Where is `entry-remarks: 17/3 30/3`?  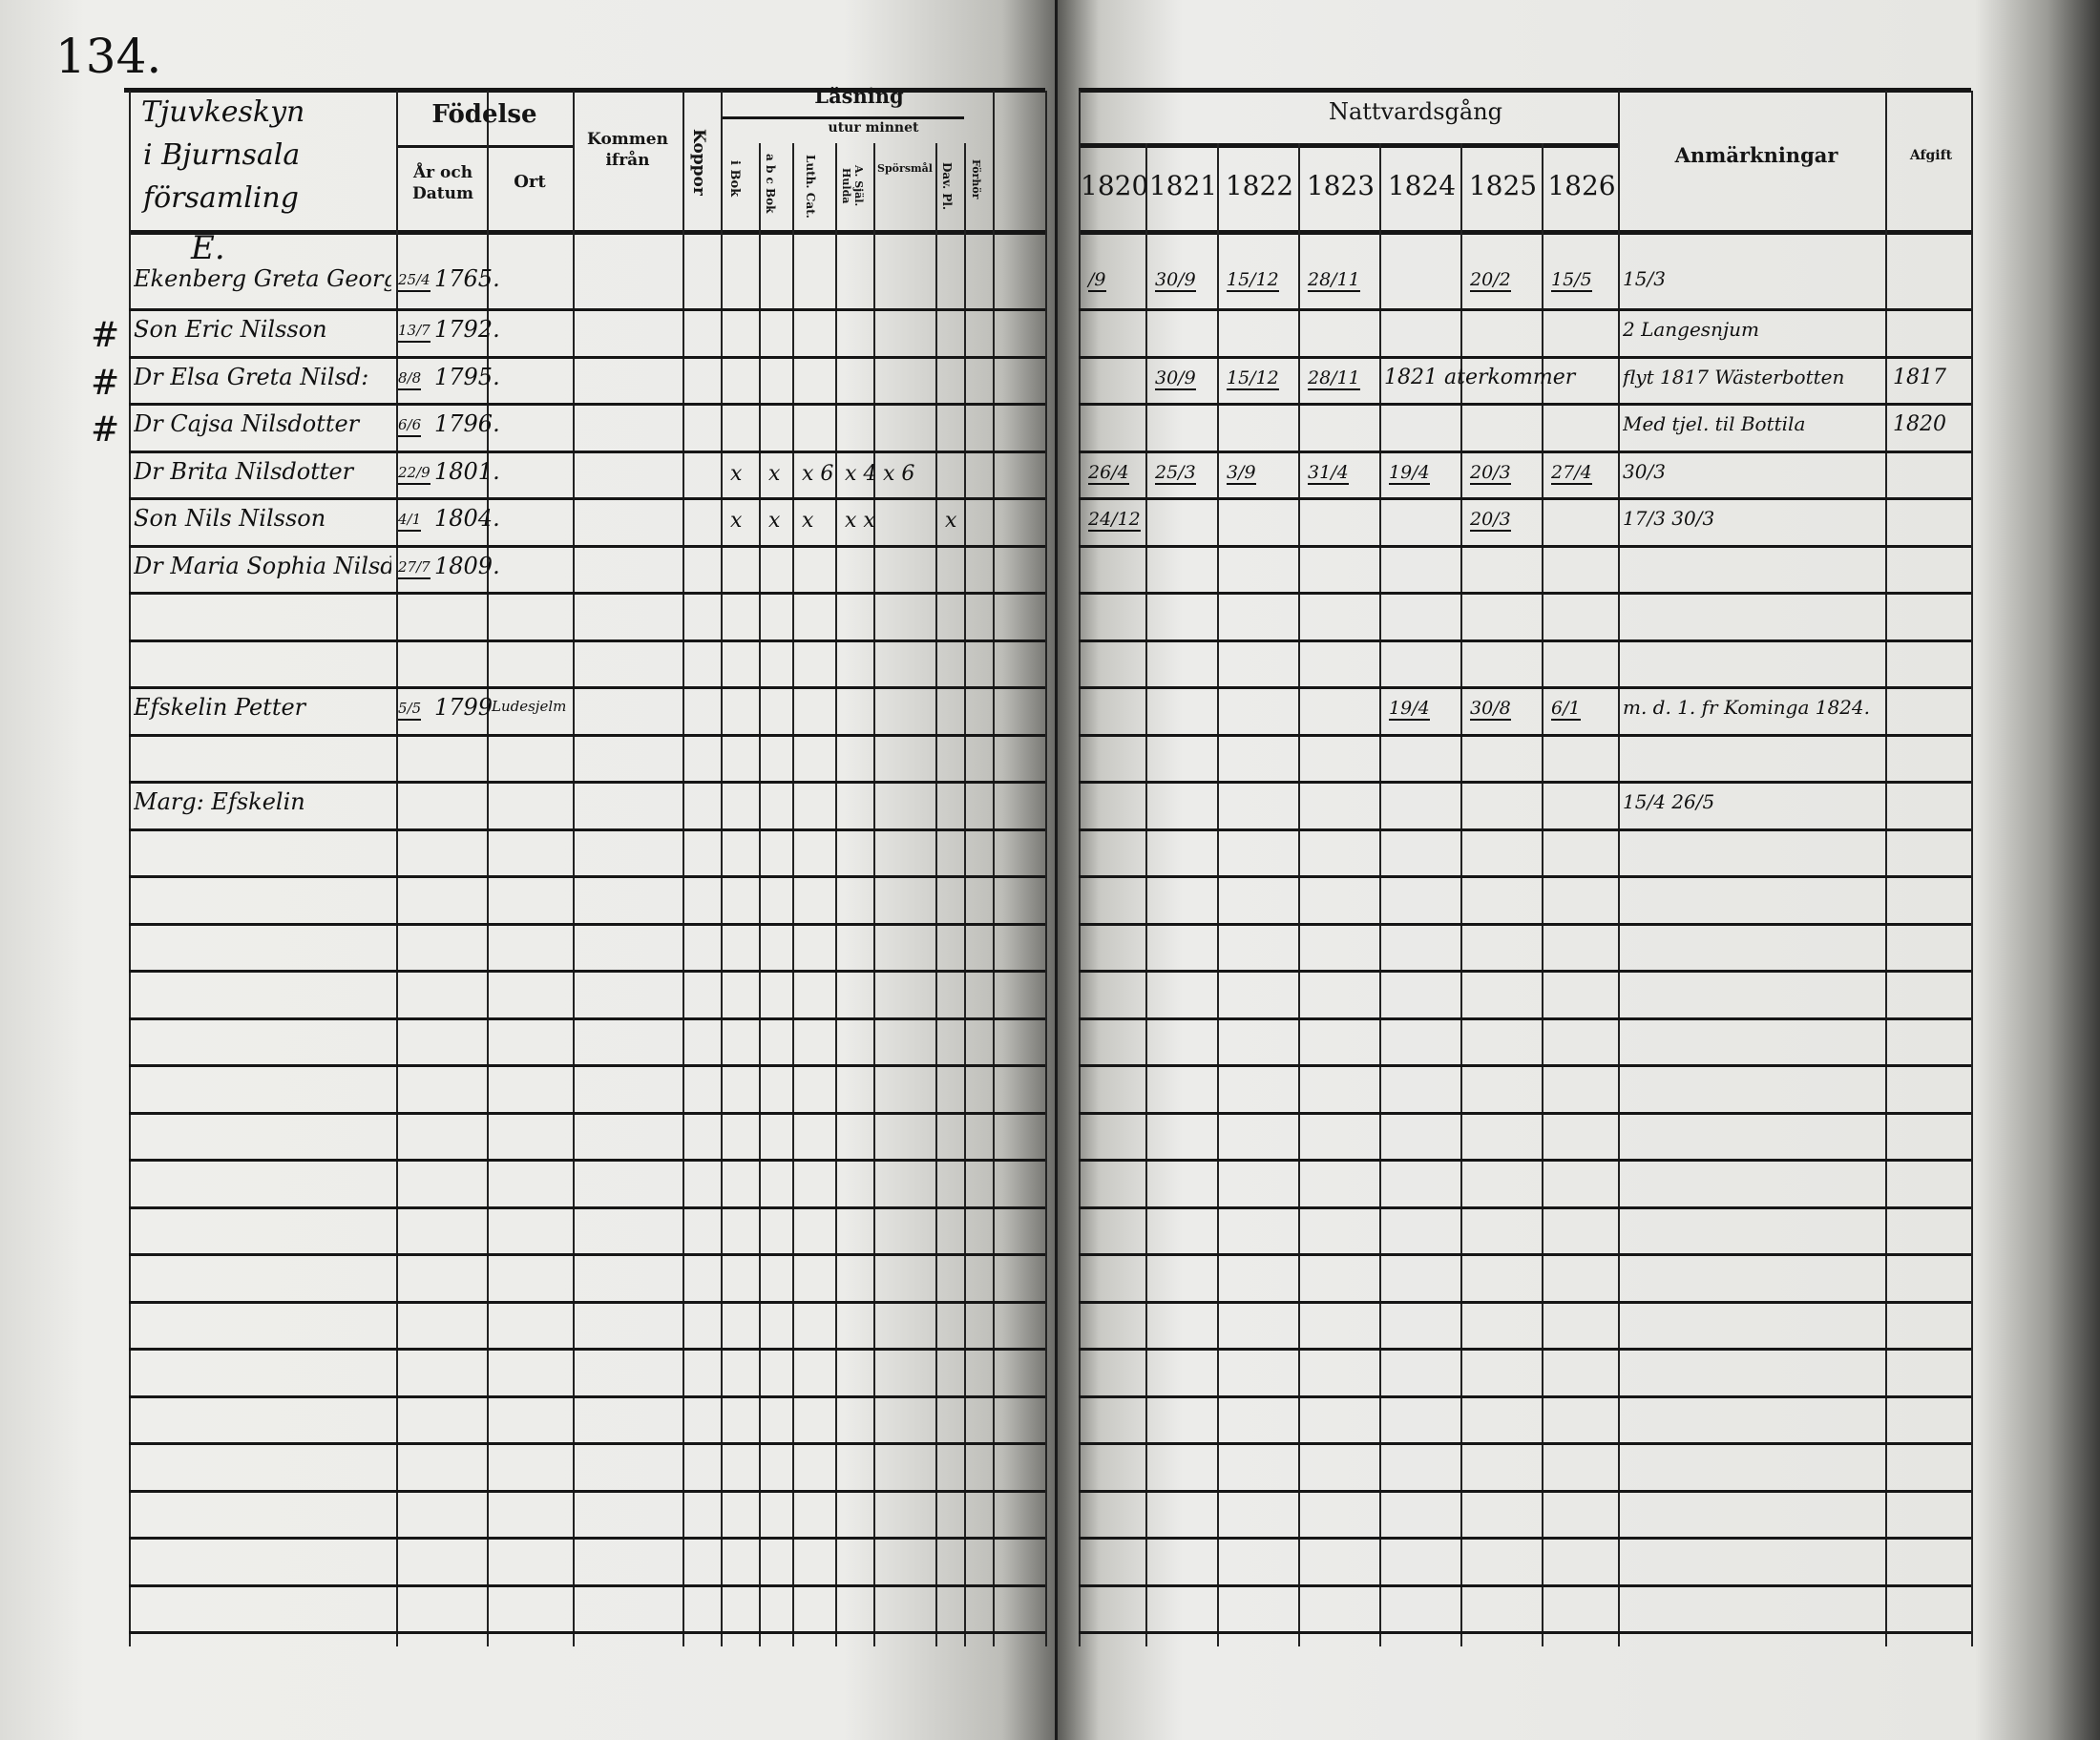
entry-remarks: 17/3 30/3 is located at coordinates (1669, 518).